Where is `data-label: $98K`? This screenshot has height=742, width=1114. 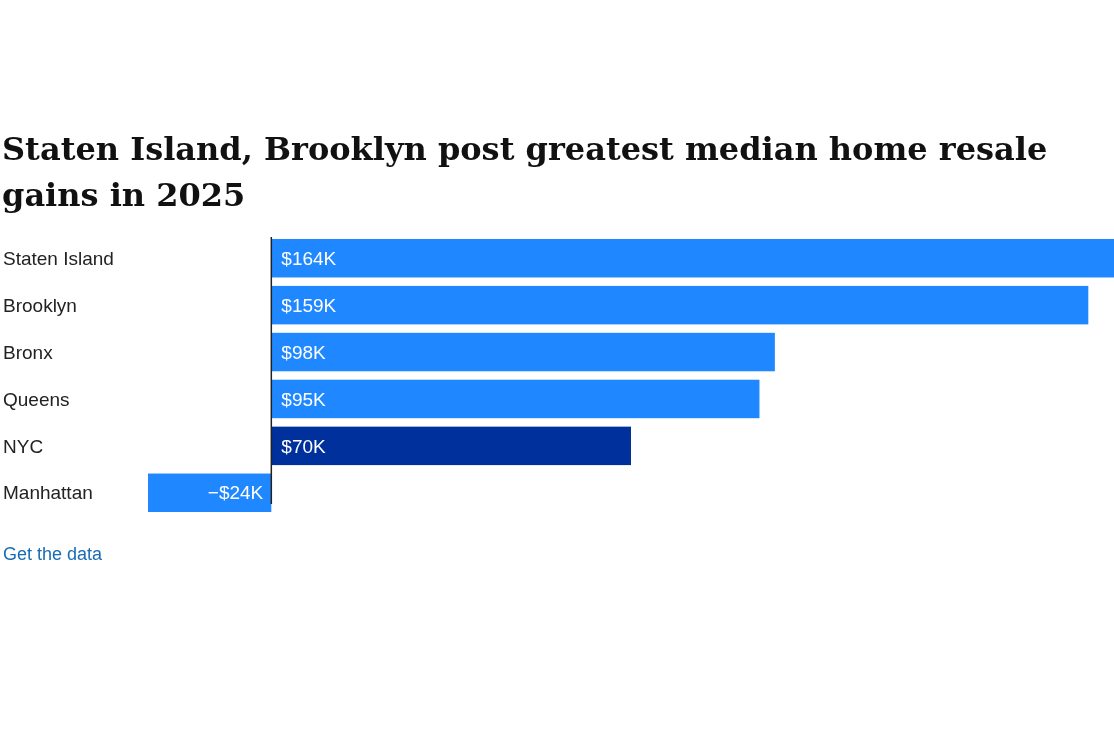
data-label: $98K is located at coordinates (304, 352).